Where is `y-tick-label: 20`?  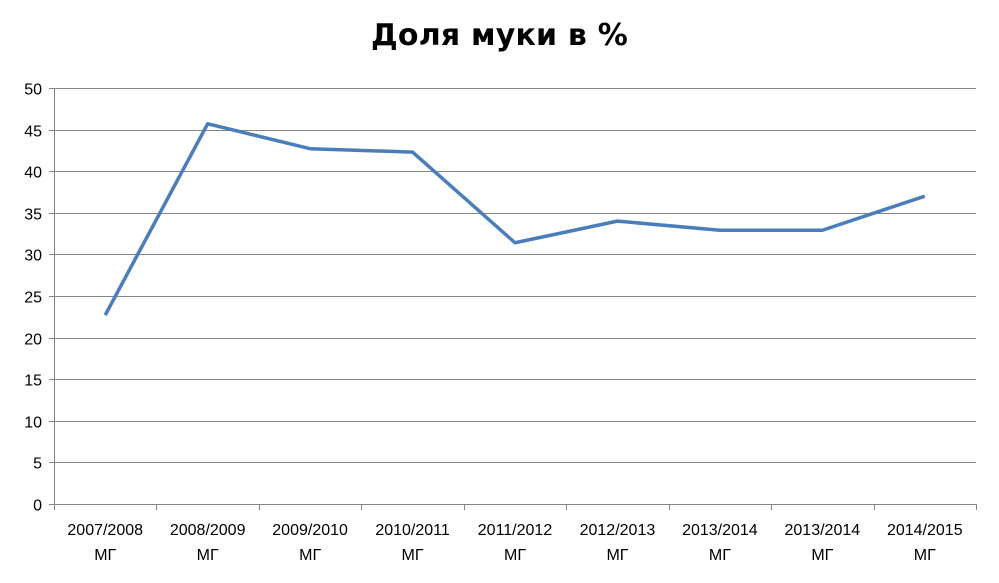
y-tick-label: 20 is located at coordinates (33, 340).